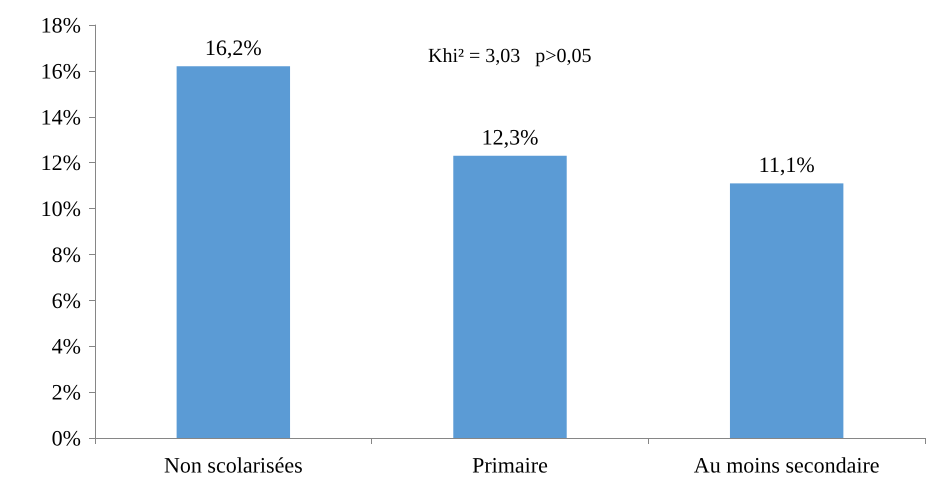 This screenshot has height=485, width=928. Describe the element at coordinates (510, 465) in the screenshot. I see `x-tick-label: Primaire` at that location.